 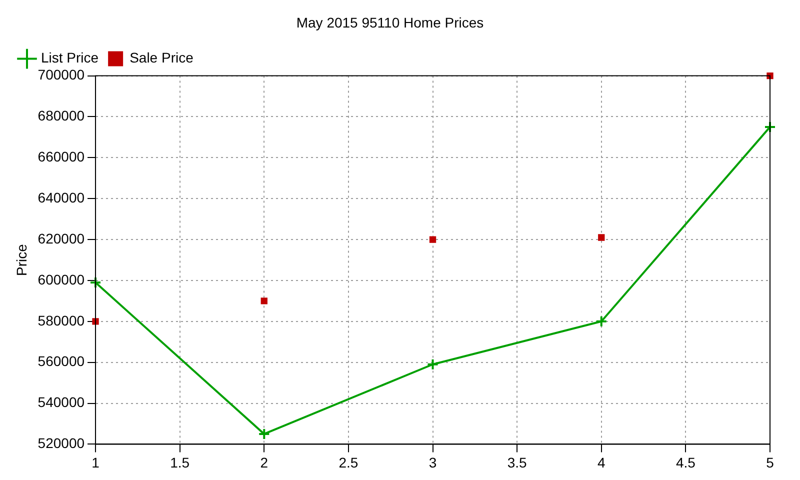 I want to click on legend-label: List Price, so click(x=70, y=58).